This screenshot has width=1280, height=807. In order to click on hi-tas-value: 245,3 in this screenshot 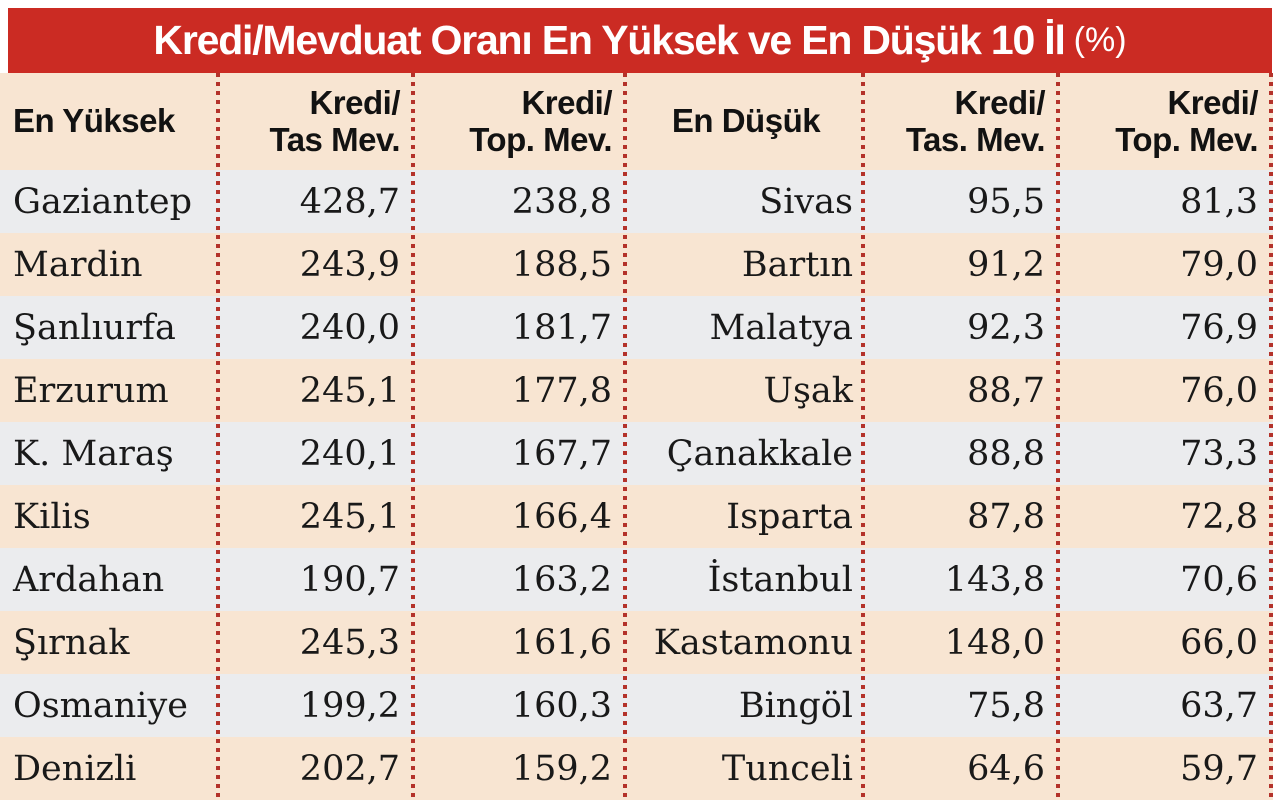, I will do `click(349, 642)`.